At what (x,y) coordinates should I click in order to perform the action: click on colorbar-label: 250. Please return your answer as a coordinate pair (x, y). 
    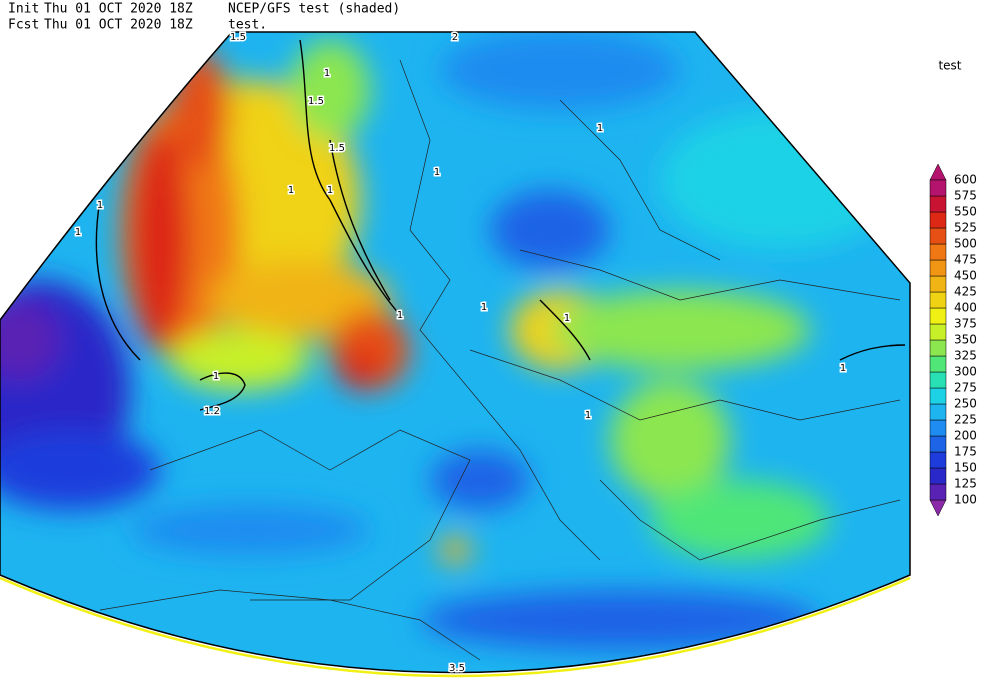
    Looking at the image, I should click on (965, 404).